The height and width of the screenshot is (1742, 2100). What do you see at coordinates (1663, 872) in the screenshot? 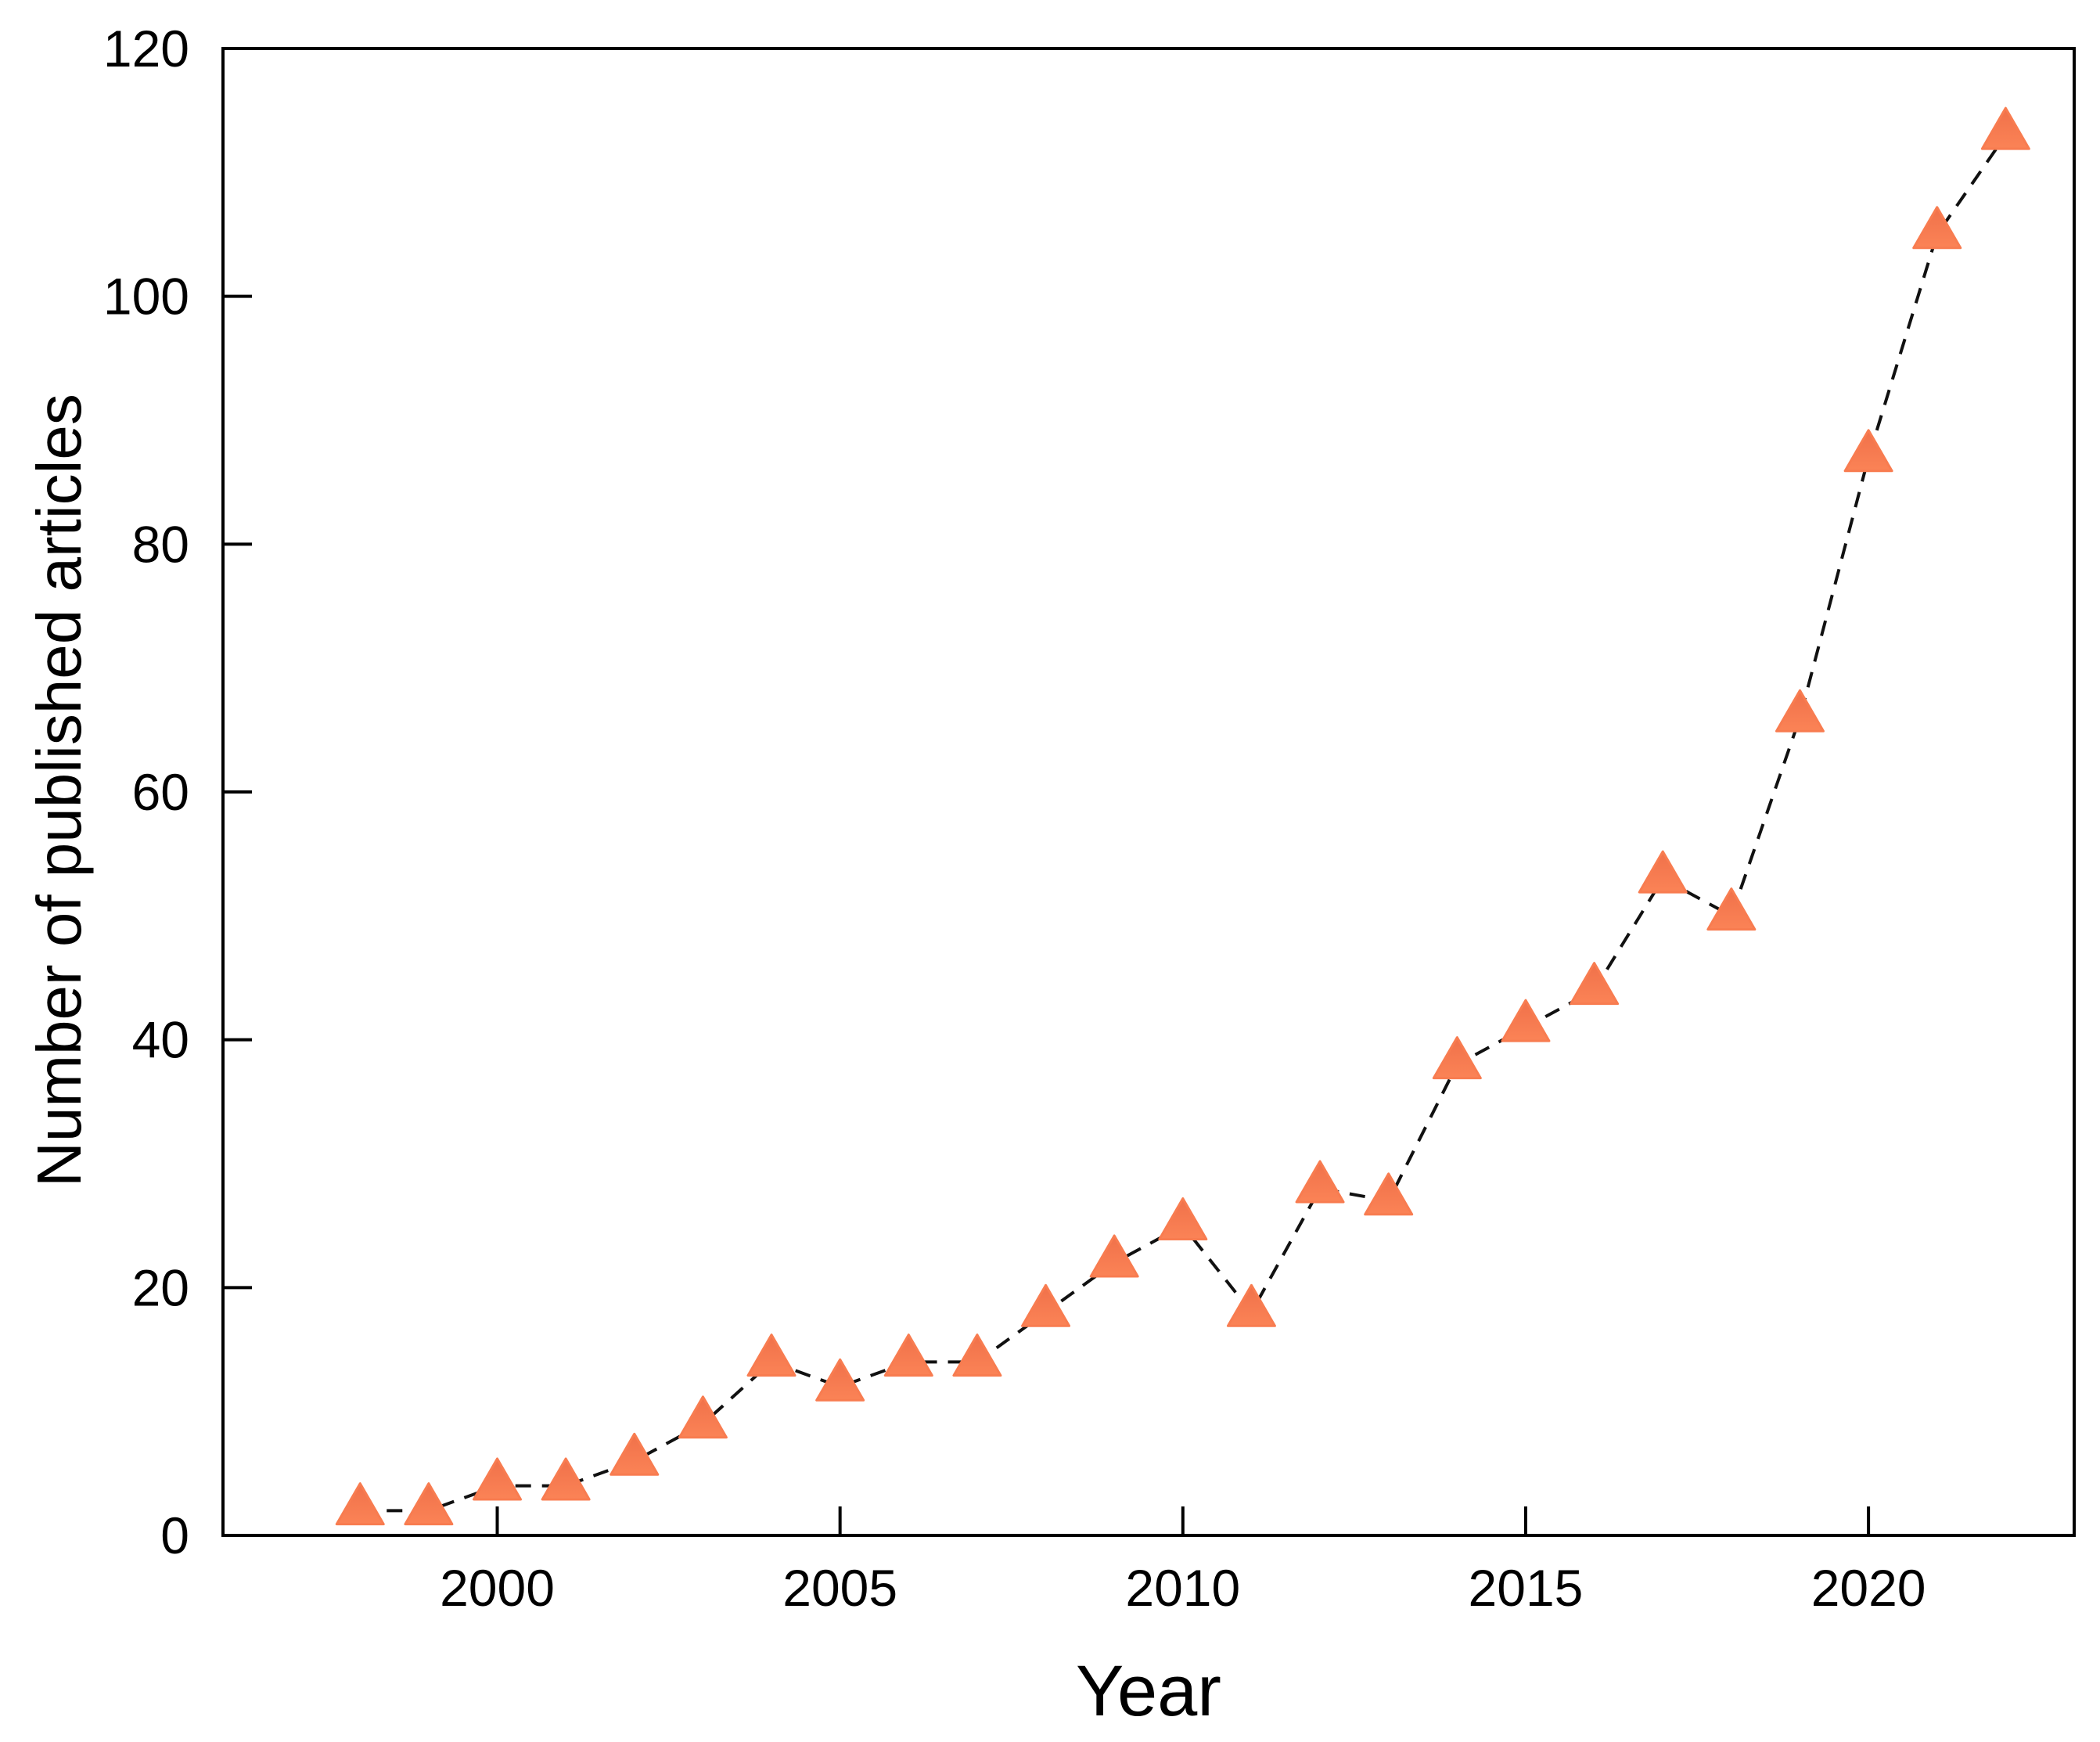
I see `data-point-2017` at bounding box center [1663, 872].